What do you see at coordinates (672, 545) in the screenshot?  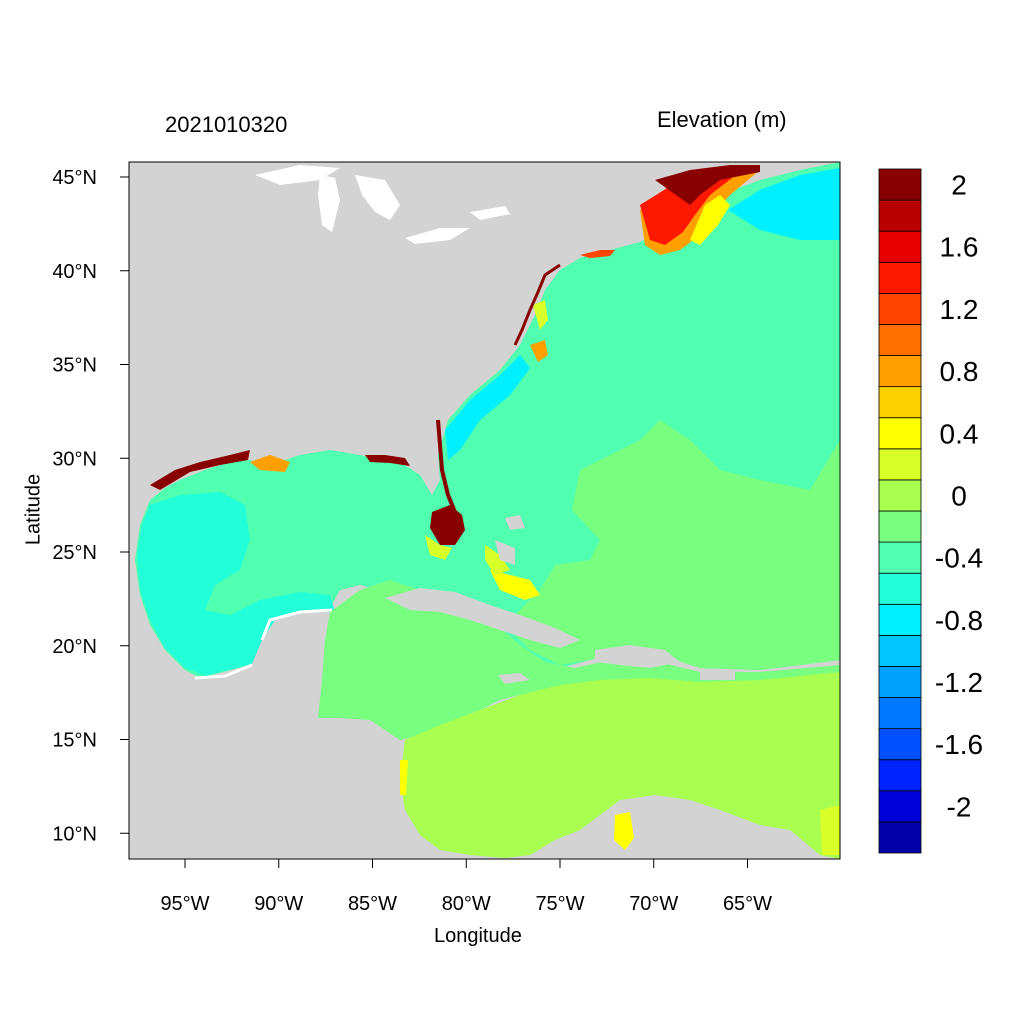 I see `atlantic-zero-field` at bounding box center [672, 545].